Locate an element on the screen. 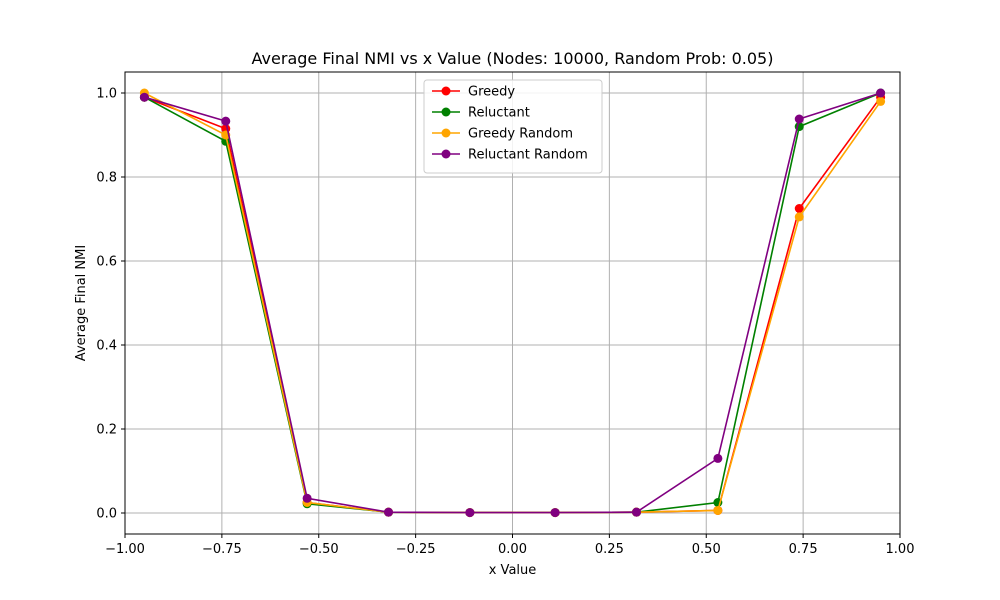 The image size is (1000, 600). y-tick-label: 0.0 is located at coordinates (106, 514).